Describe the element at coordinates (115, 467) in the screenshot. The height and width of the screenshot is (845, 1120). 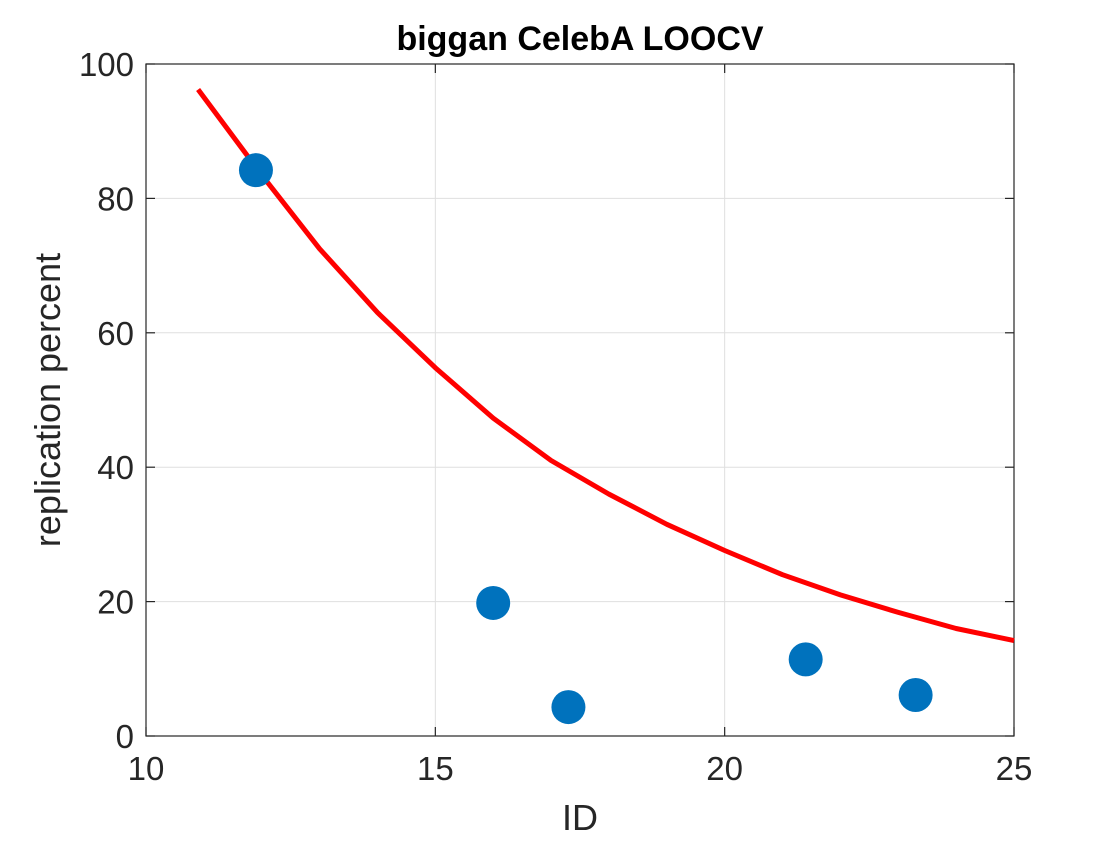
I see `y-tick-label: 40` at that location.